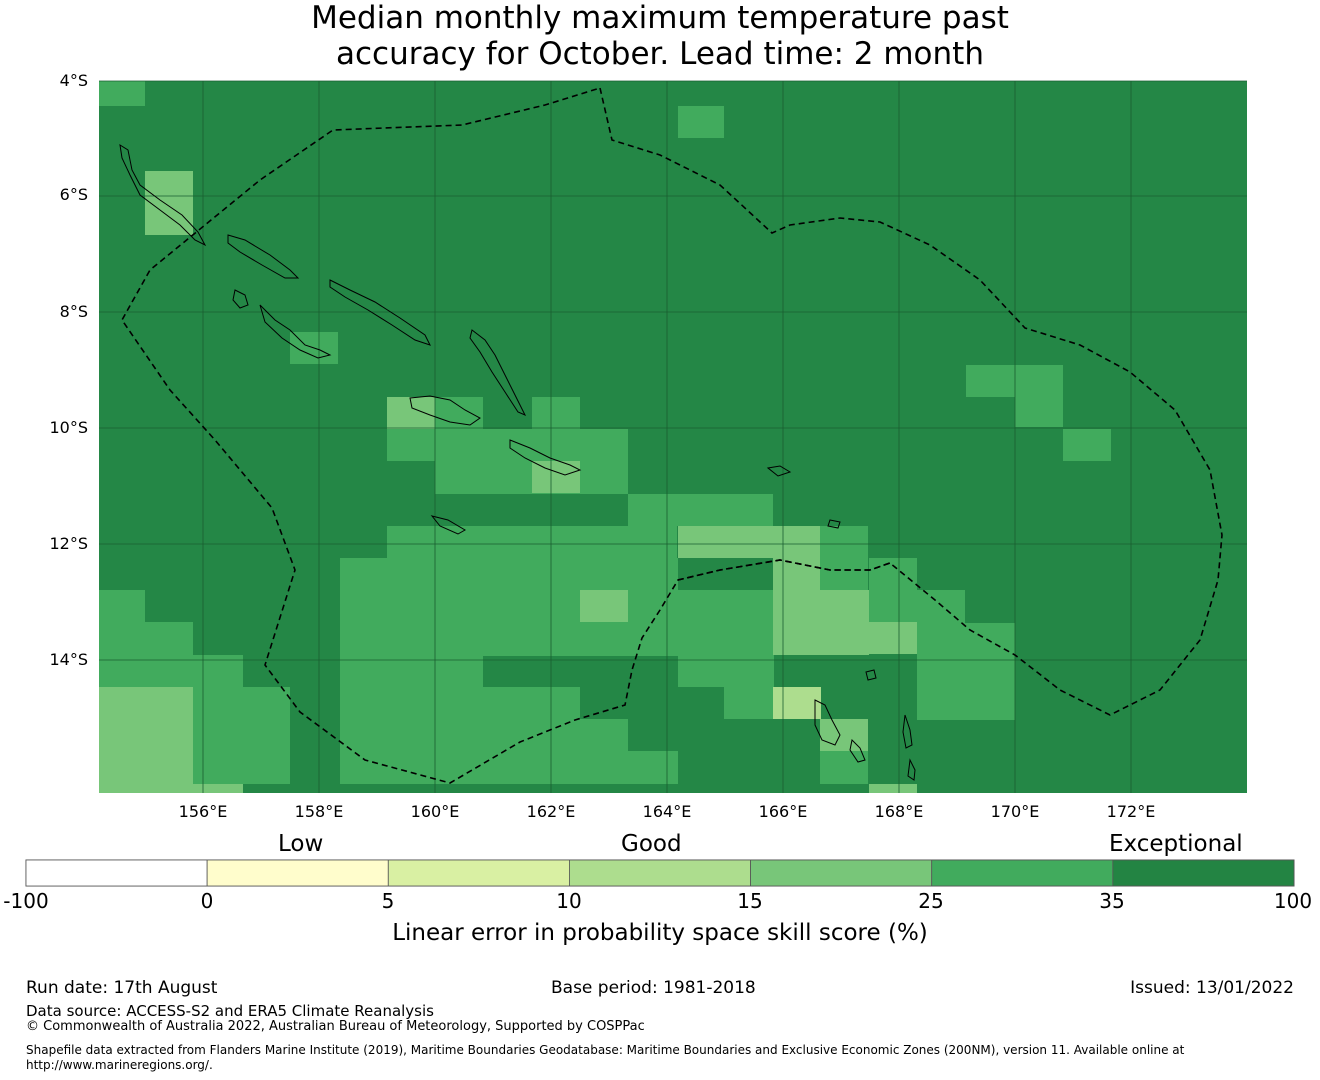  I want to click on lon-label-158e: 158°E, so click(319, 811).